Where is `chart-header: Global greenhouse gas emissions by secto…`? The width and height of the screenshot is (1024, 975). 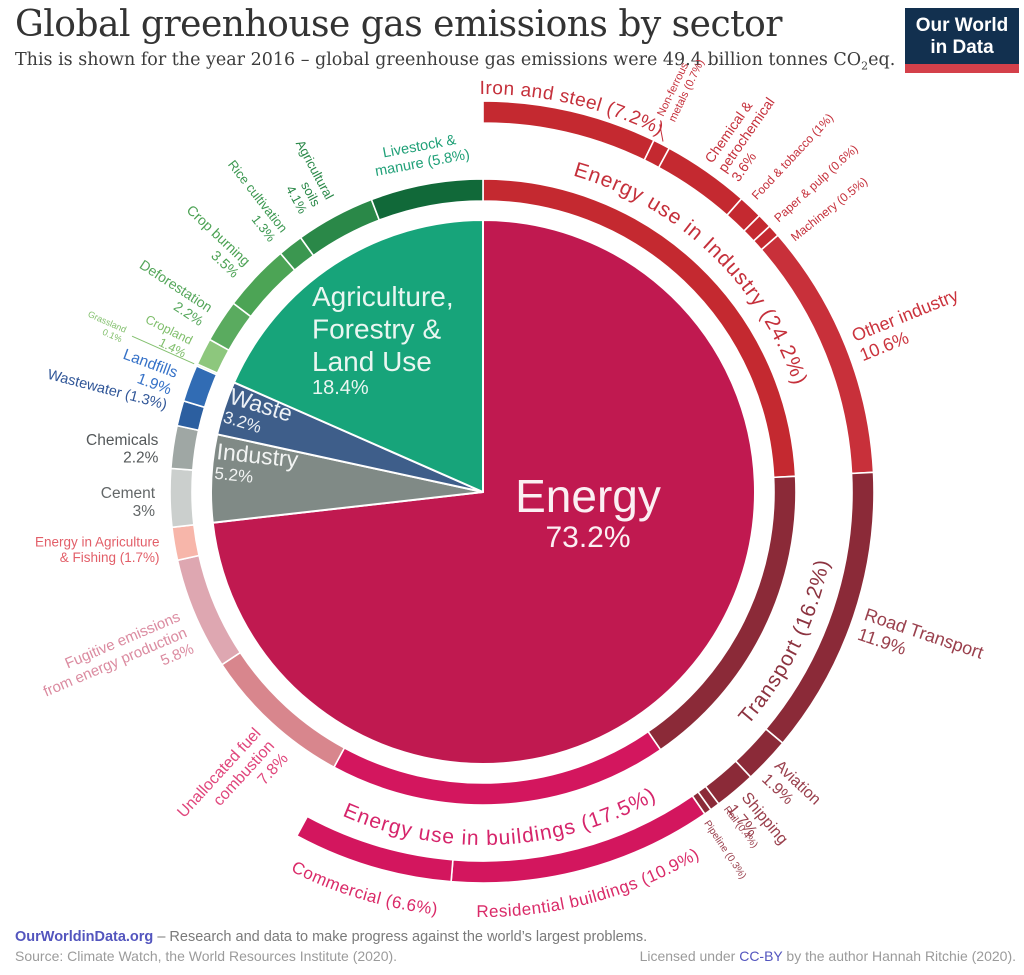 chart-header: Global greenhouse gas emissions by secto… is located at coordinates (455, 38).